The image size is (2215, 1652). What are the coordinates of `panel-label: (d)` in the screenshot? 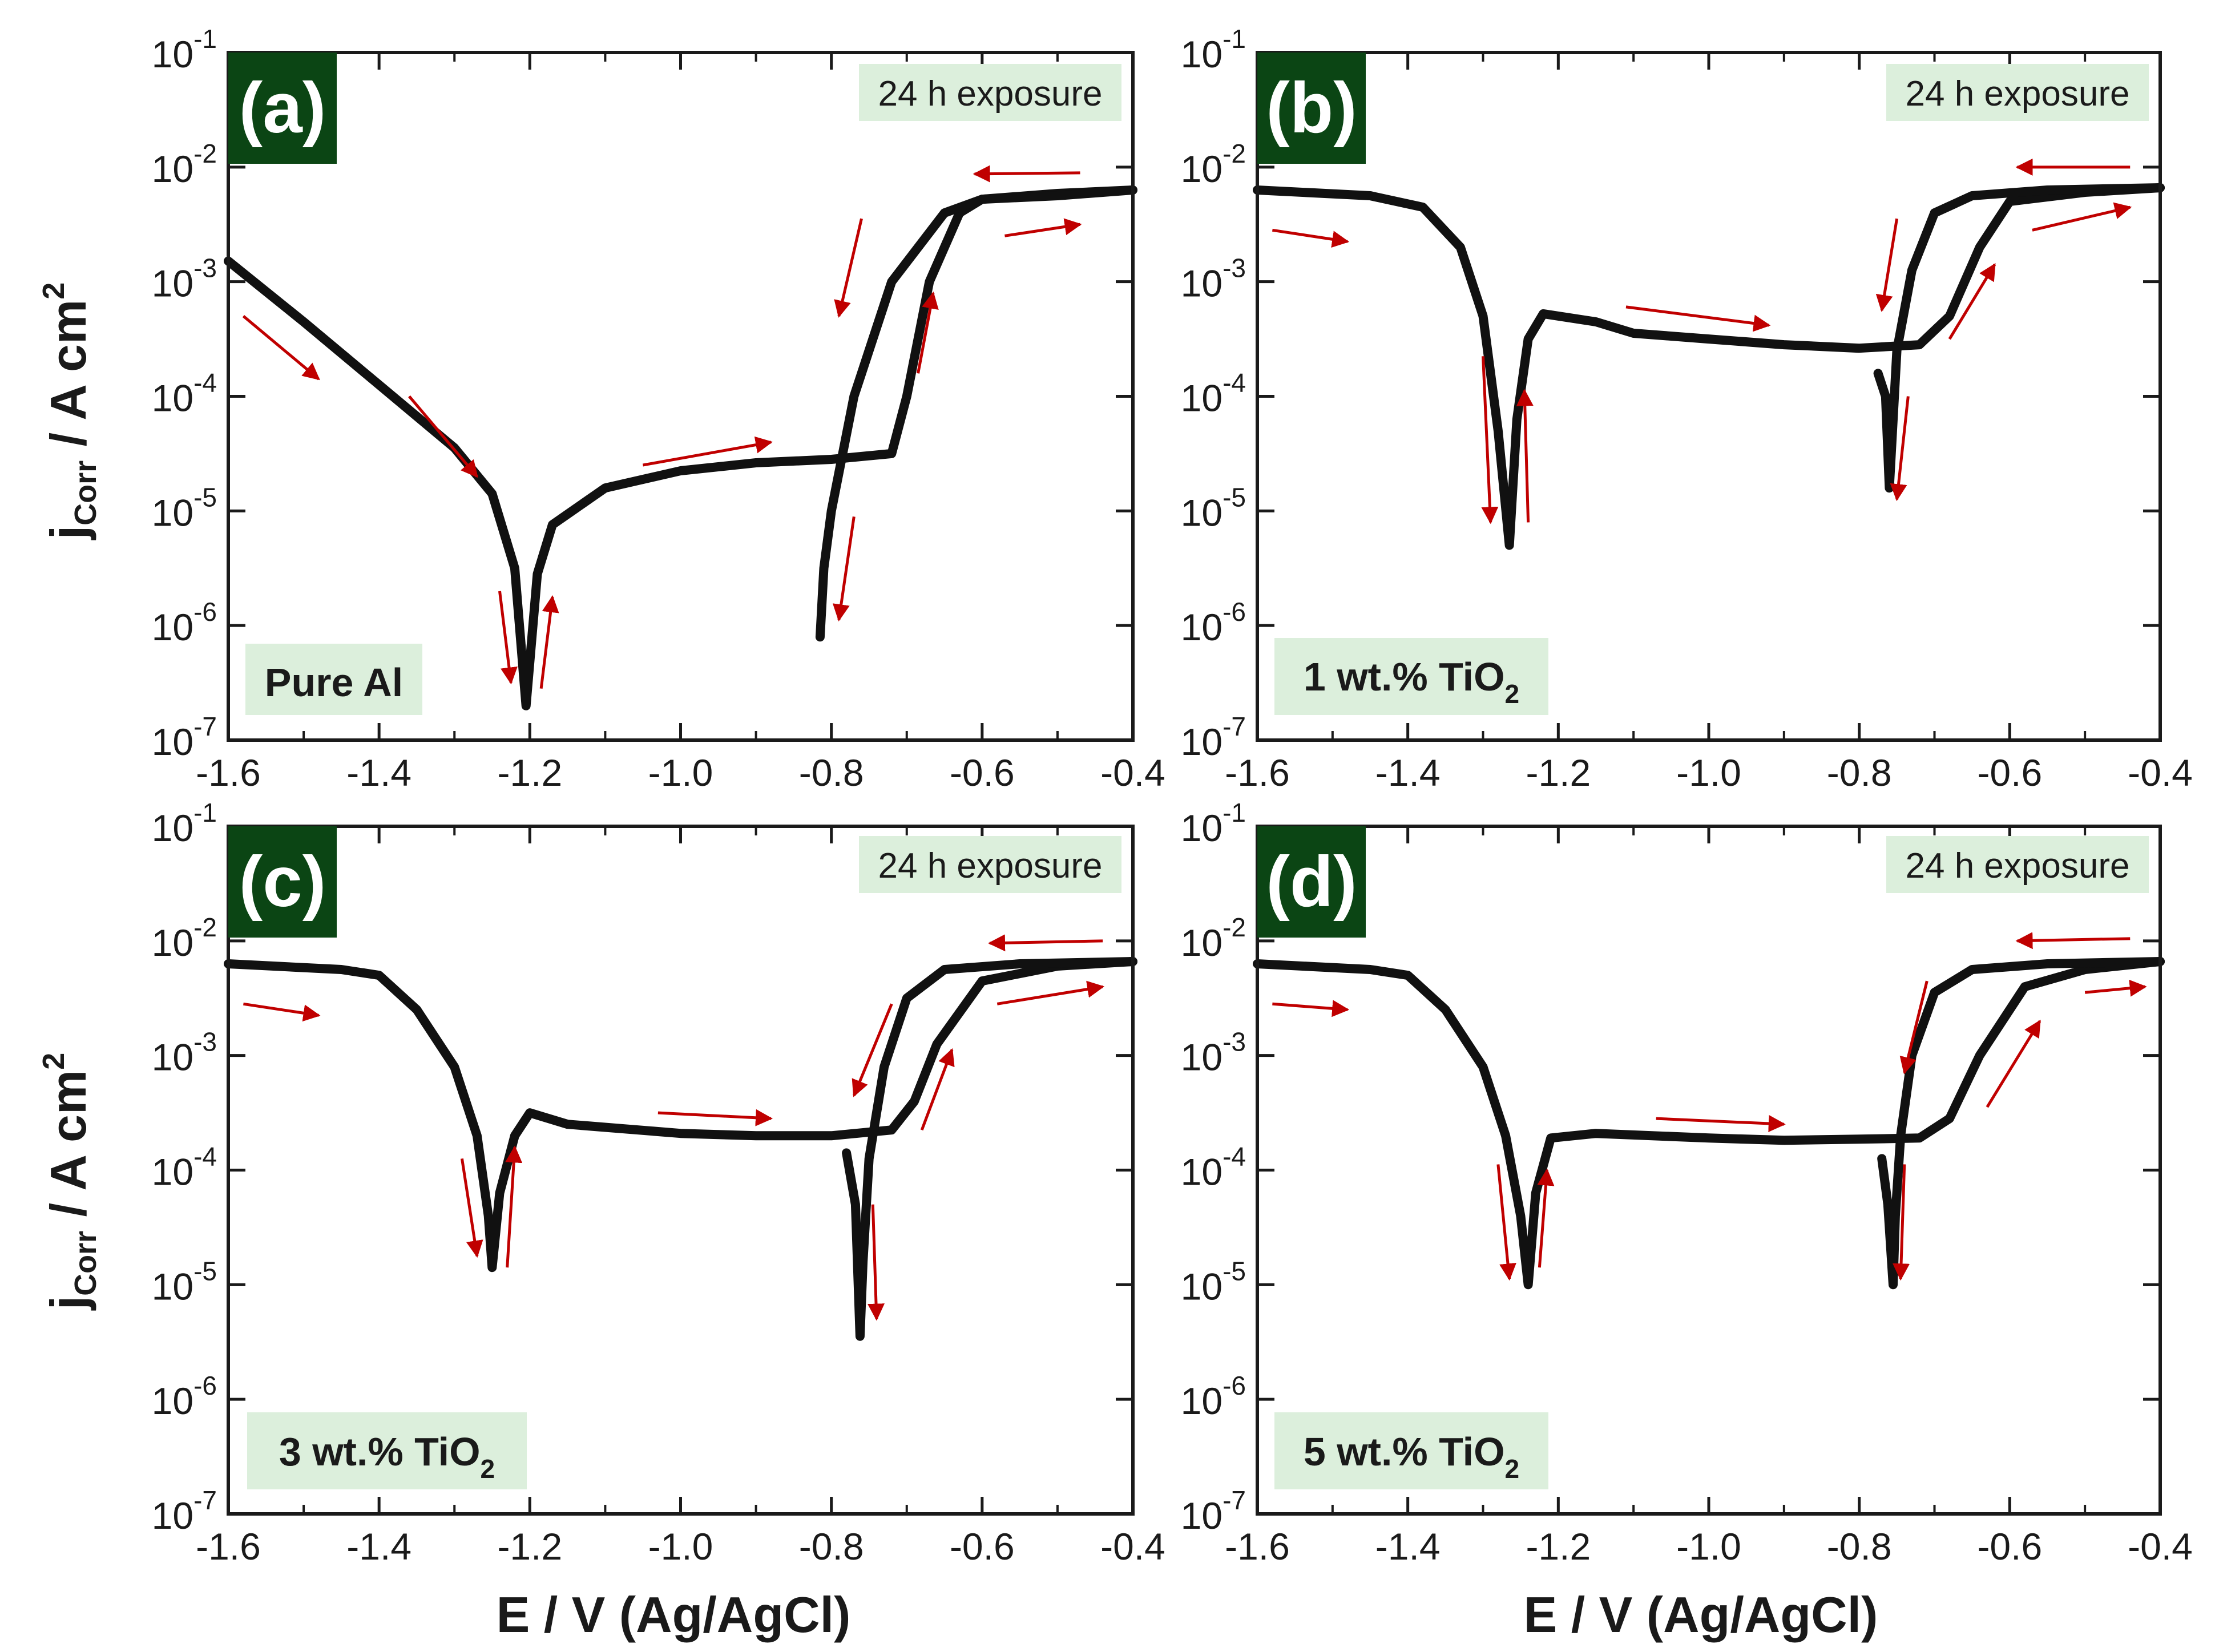 It's located at (1311, 882).